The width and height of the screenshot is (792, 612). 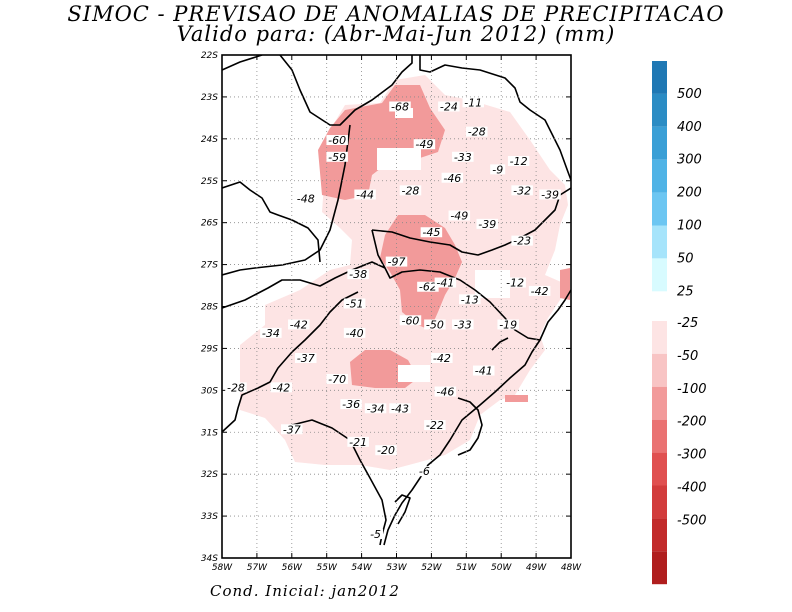 I want to click on anomaly-value: -24, so click(x=449, y=106).